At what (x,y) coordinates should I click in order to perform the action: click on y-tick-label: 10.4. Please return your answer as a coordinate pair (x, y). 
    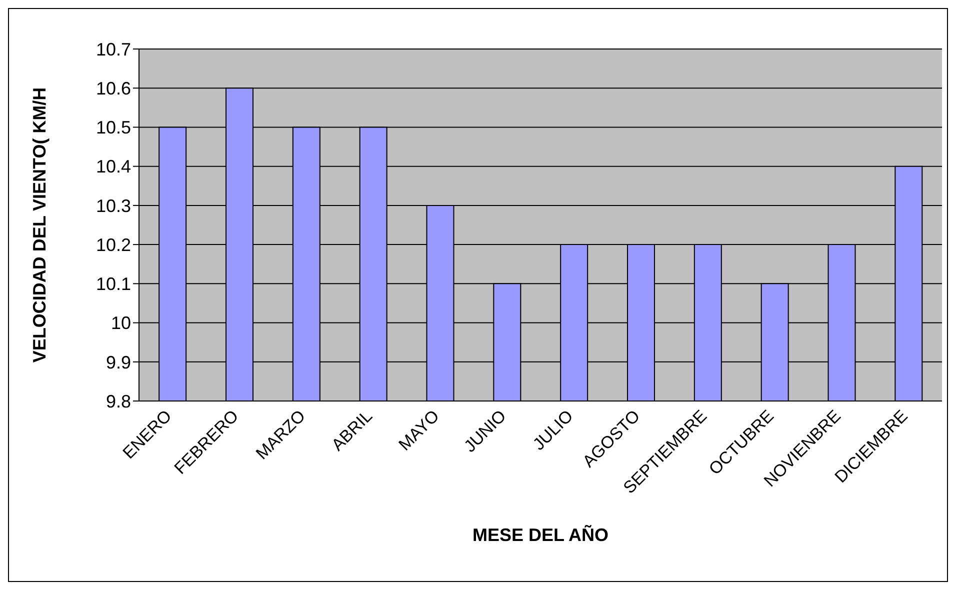
    Looking at the image, I should click on (113, 166).